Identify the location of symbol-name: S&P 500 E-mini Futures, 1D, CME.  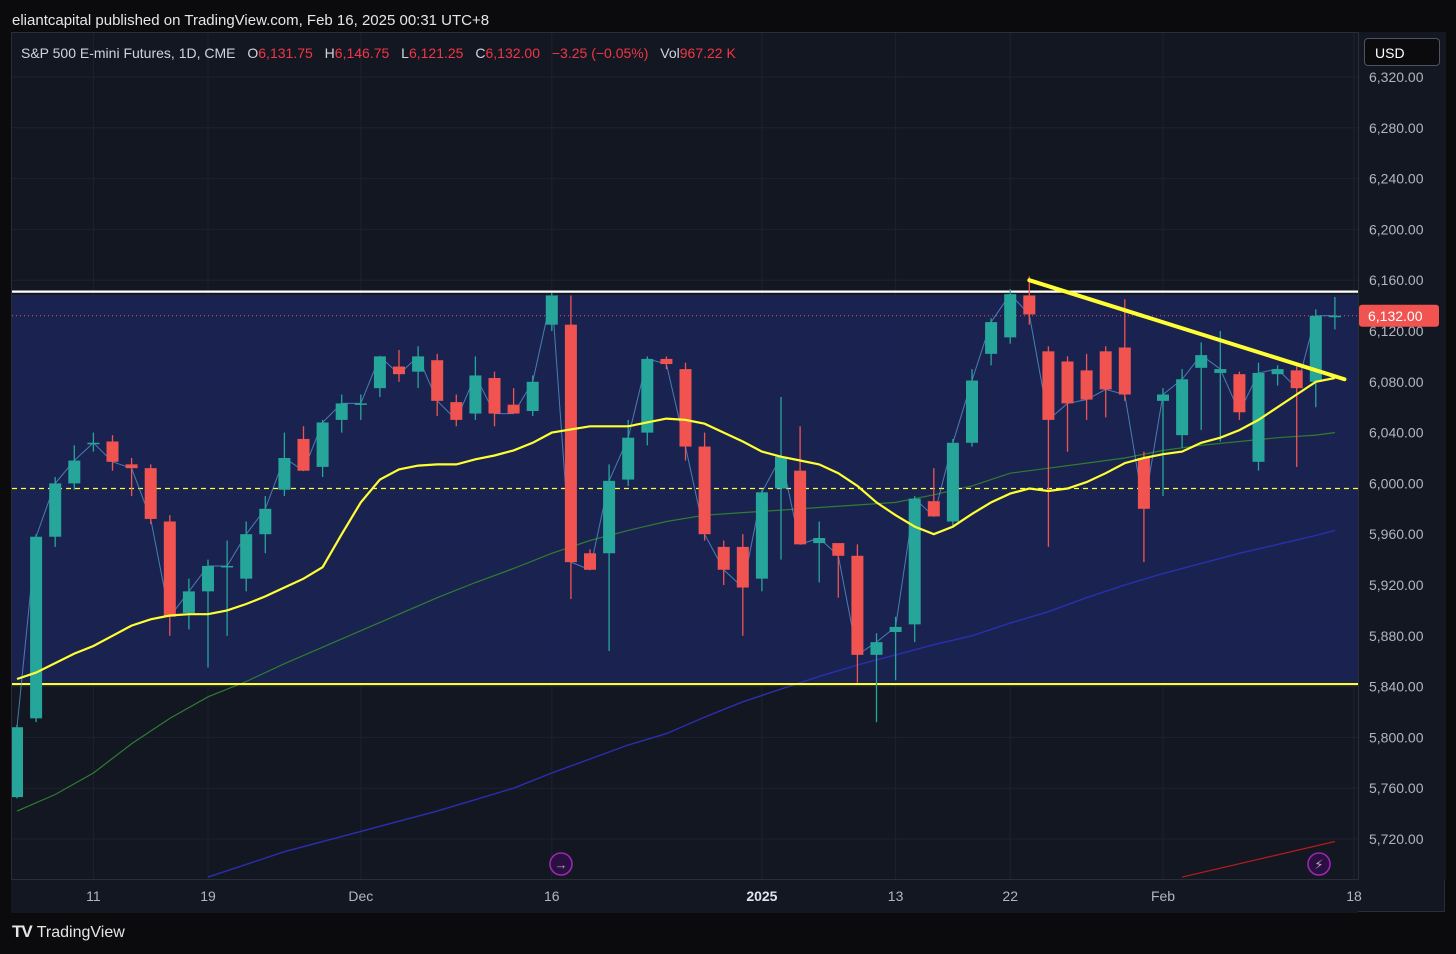
(128, 53).